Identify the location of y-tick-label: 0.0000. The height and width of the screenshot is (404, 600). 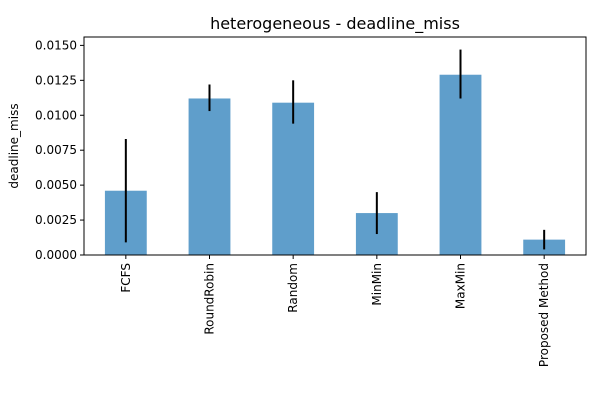
(56, 255).